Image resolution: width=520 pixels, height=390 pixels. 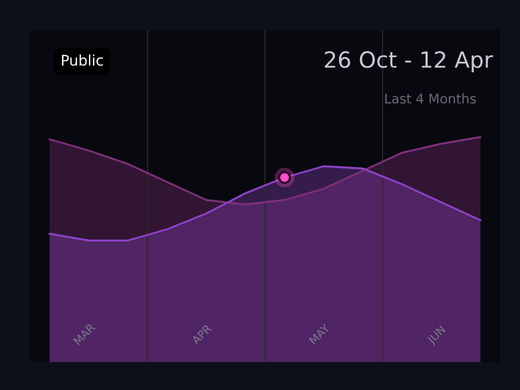 I want to click on chart-title: 26 Oct - 12 Apr, so click(x=408, y=61).